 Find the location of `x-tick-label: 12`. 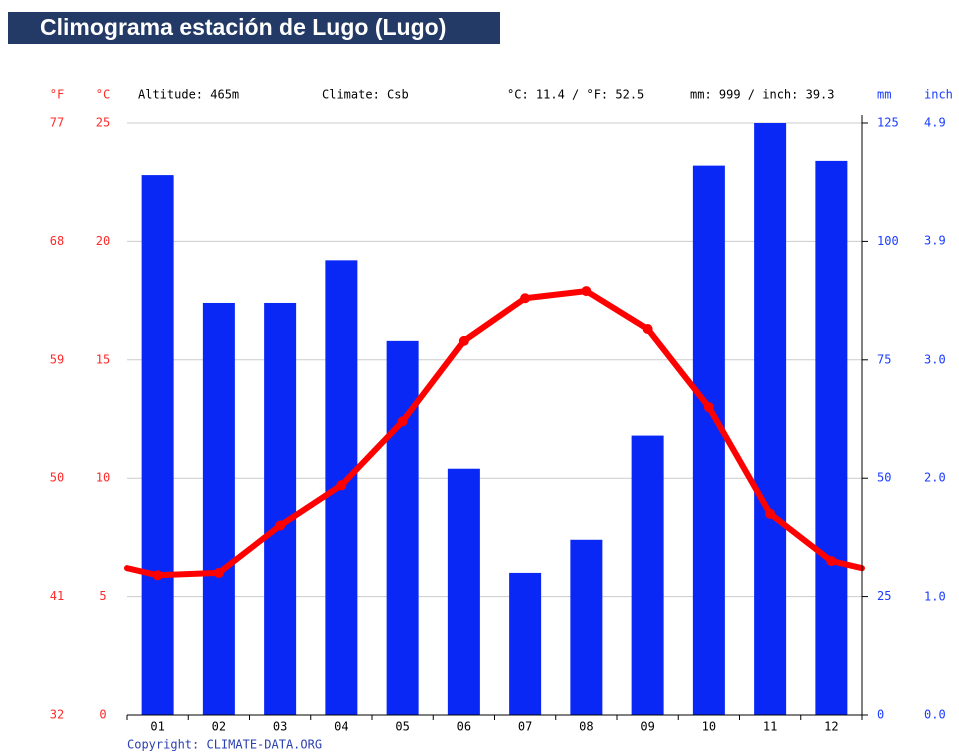

x-tick-label: 12 is located at coordinates (831, 727).